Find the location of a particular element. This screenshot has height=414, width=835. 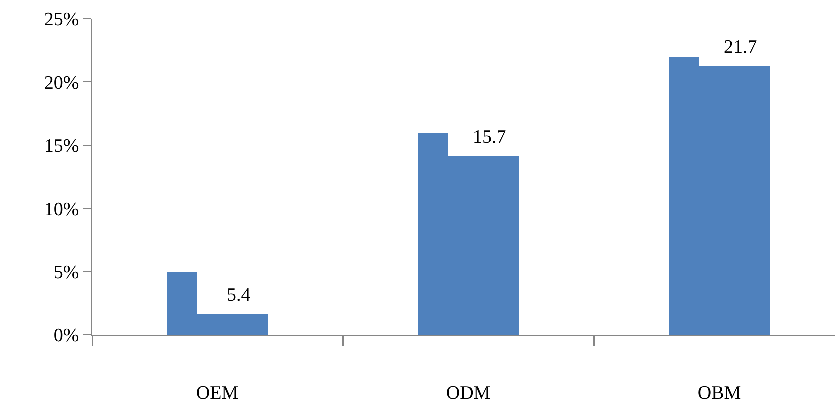

y-tick-label: 20% is located at coordinates (62, 83).